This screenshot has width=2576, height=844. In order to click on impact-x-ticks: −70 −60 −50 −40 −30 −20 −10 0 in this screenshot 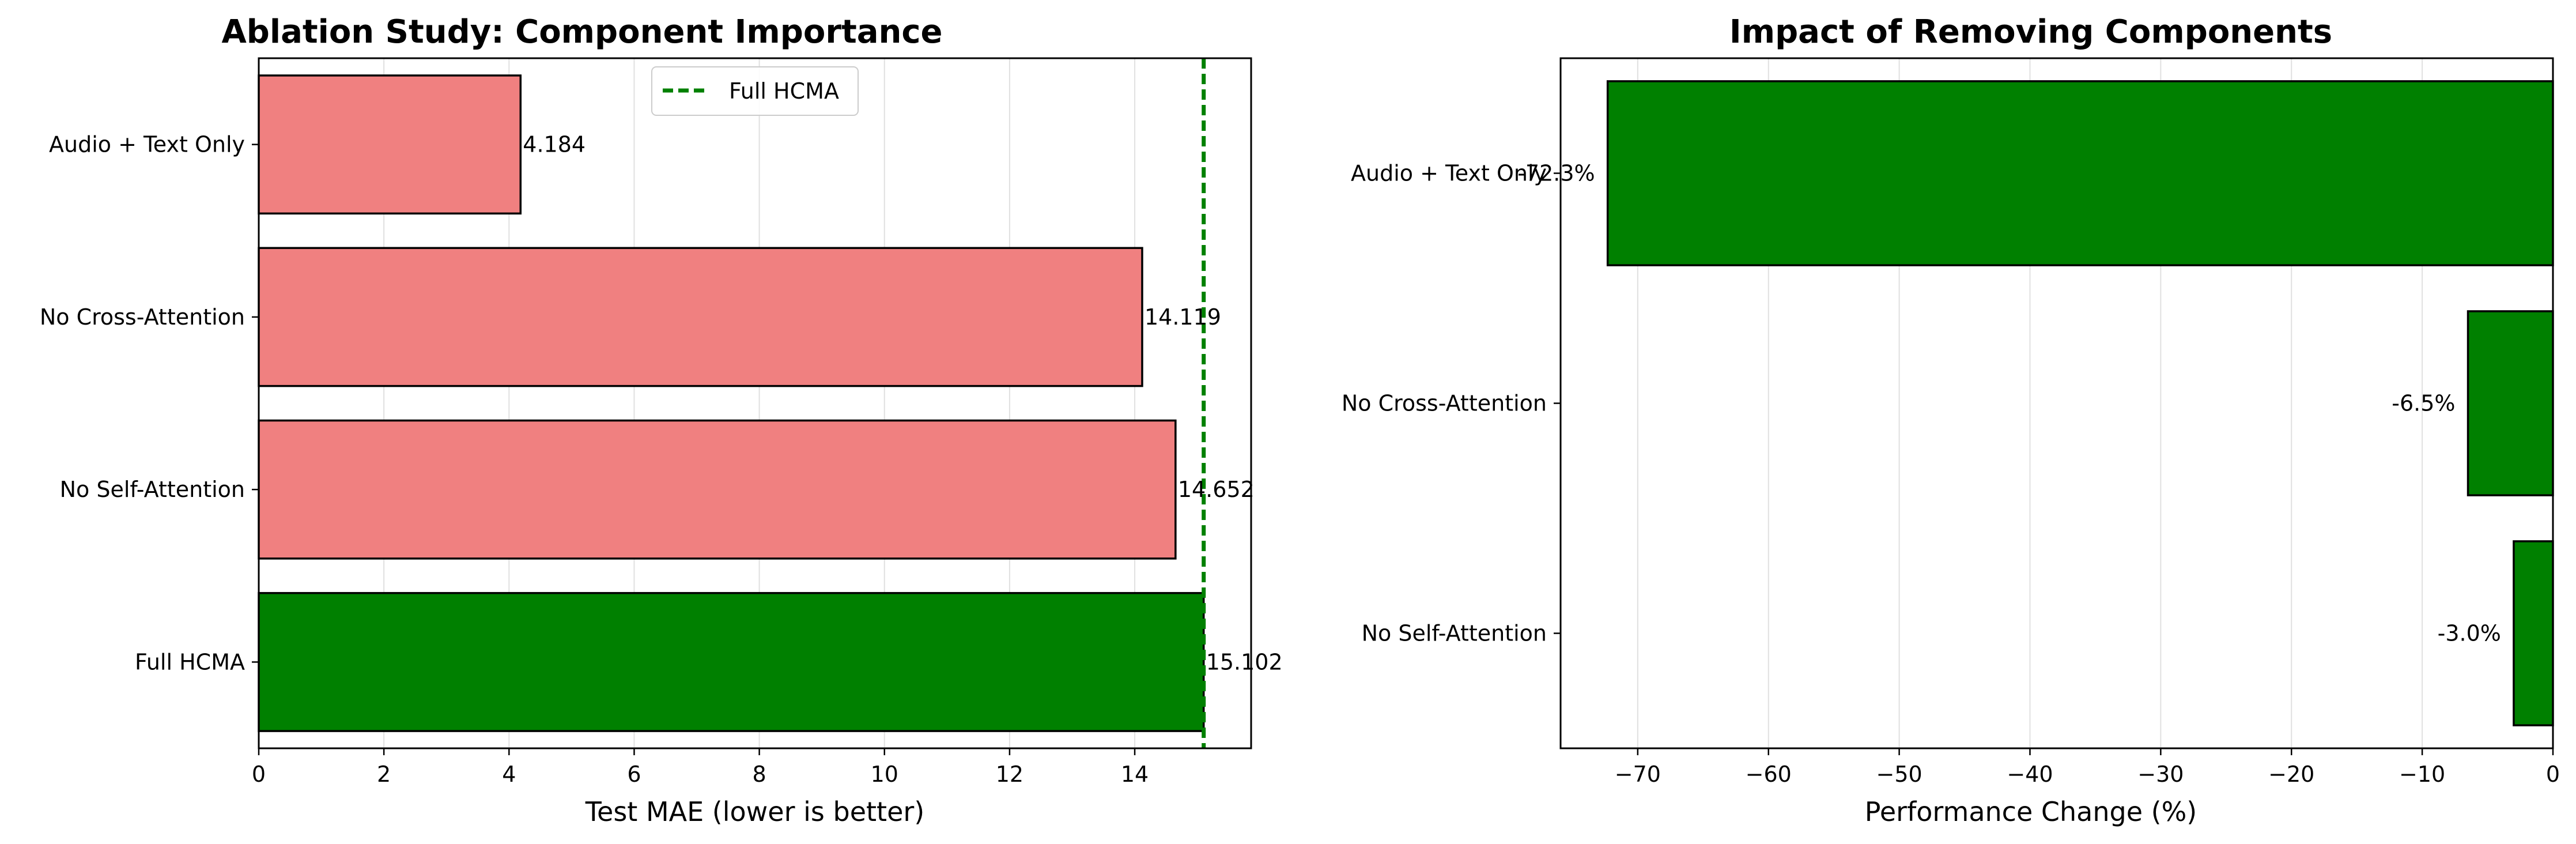, I will do `click(2087, 767)`.